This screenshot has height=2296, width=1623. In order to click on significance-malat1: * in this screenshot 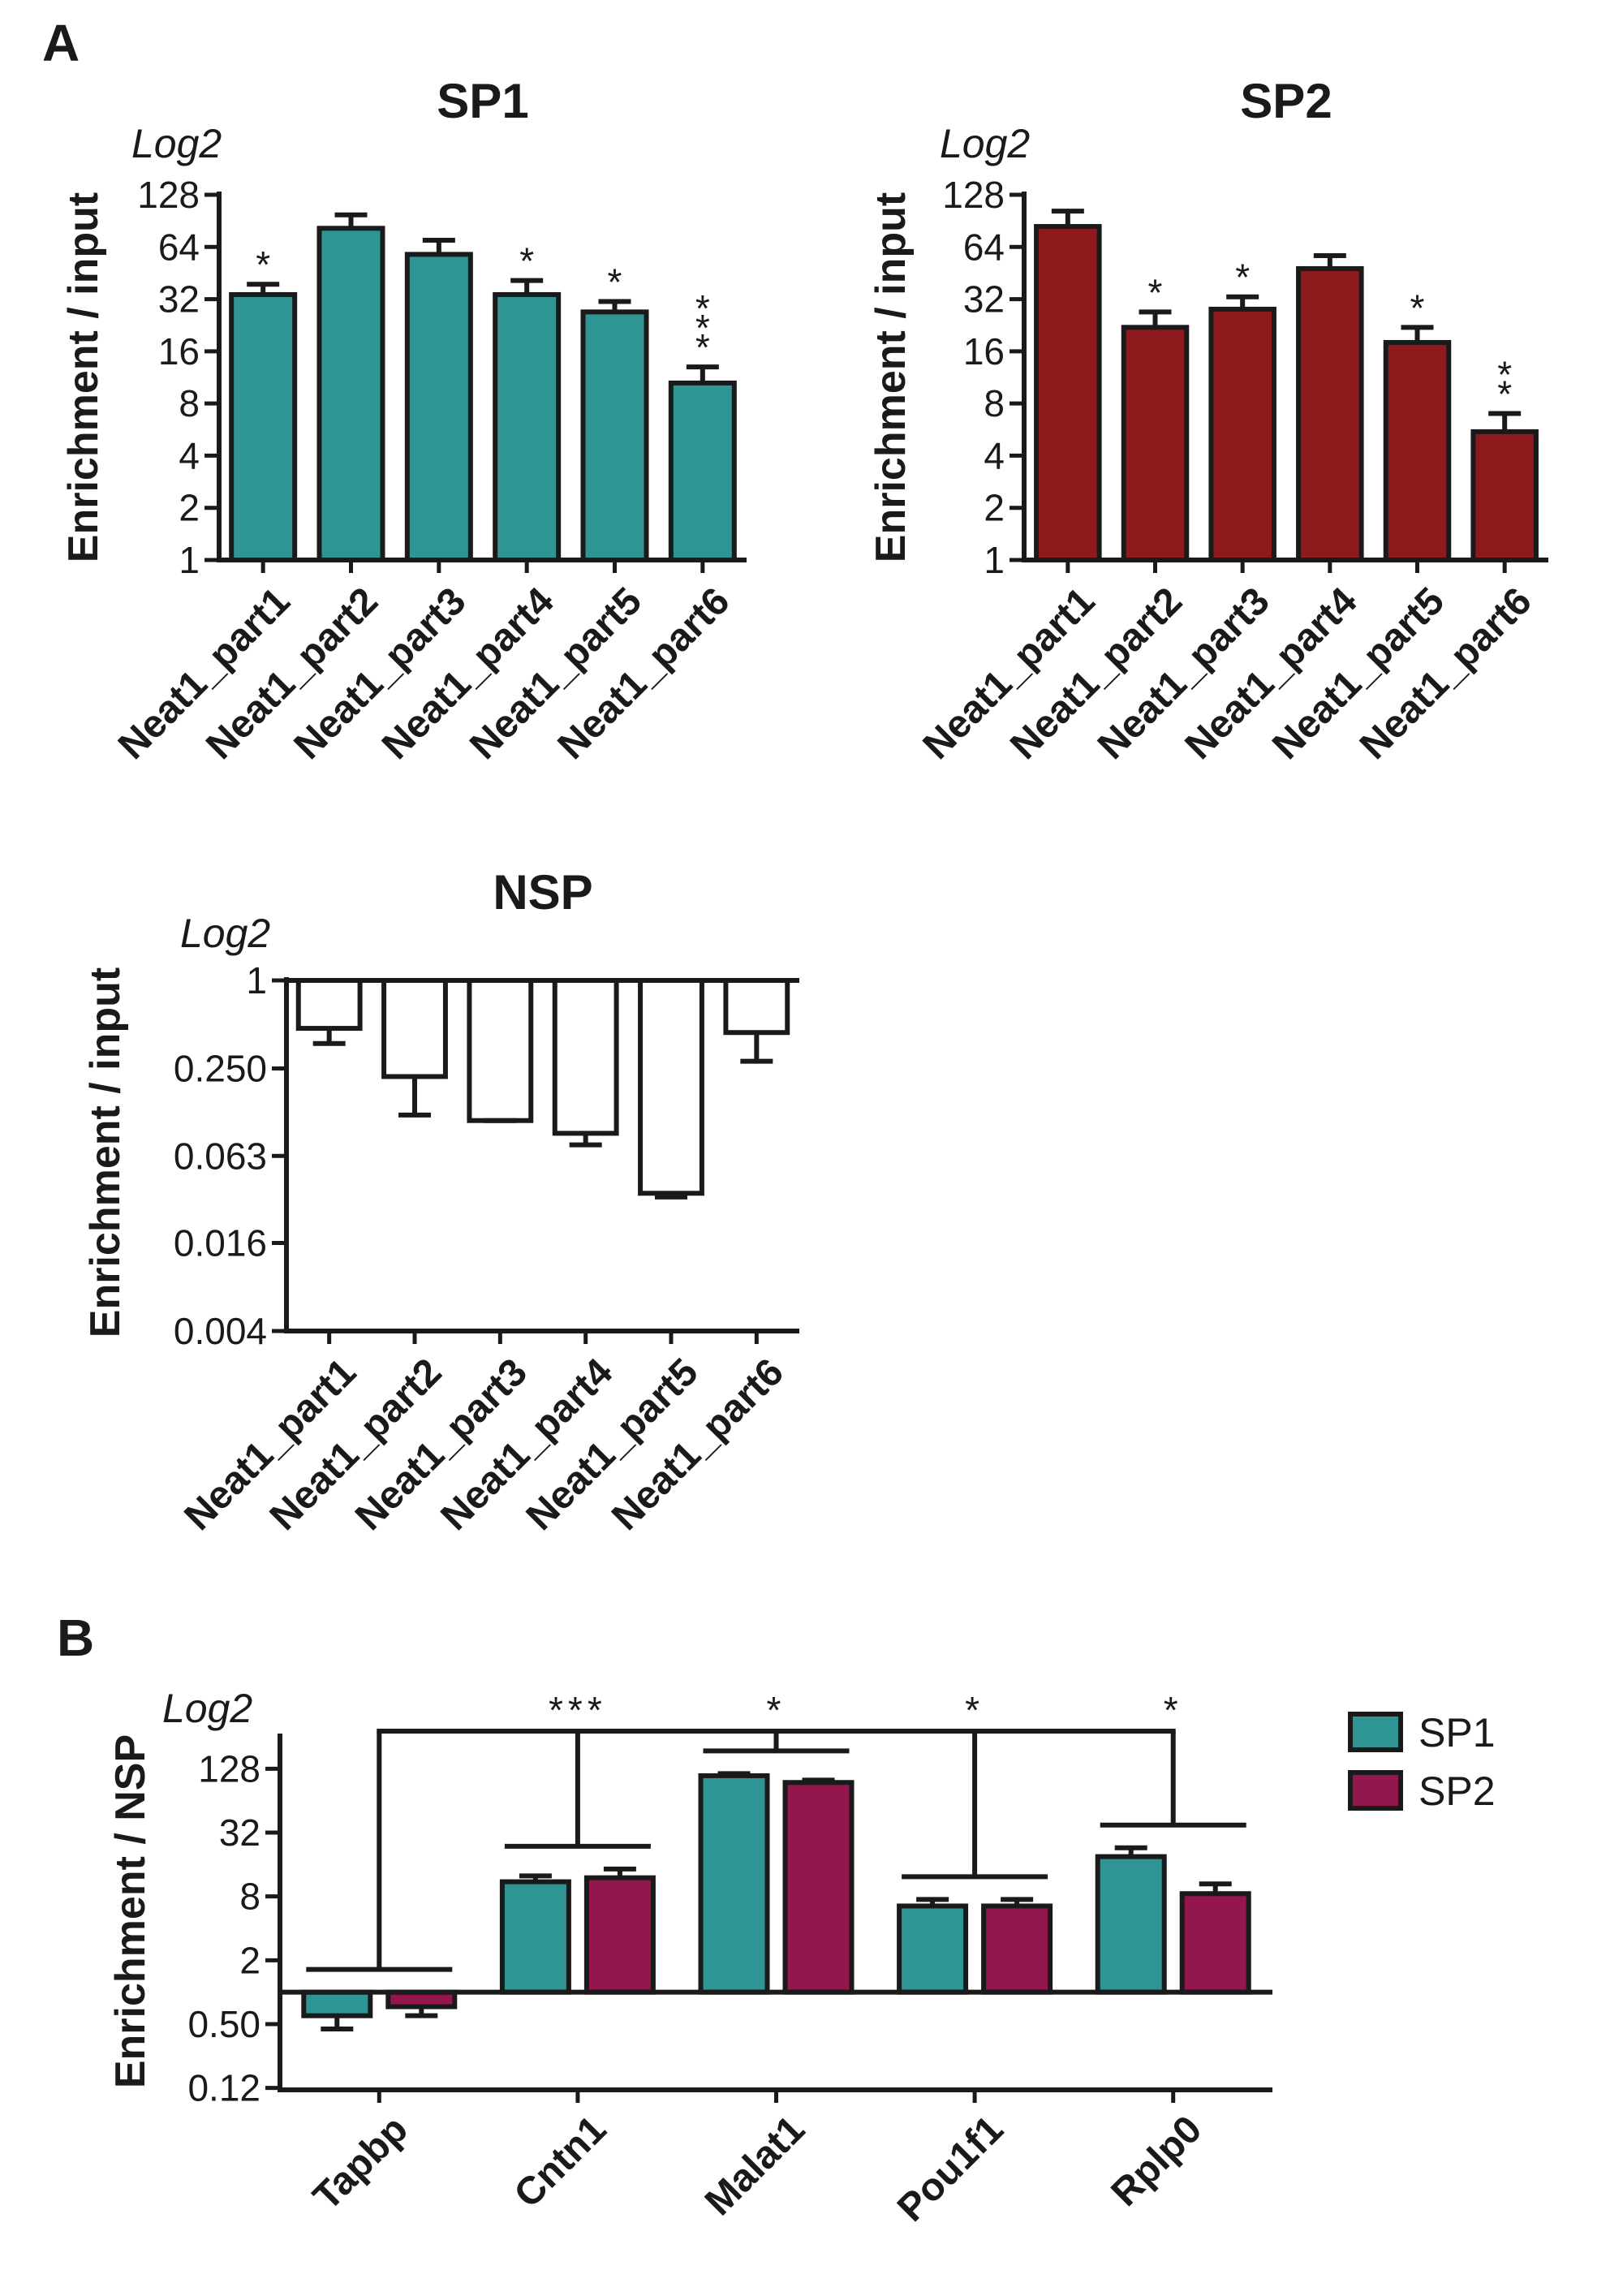, I will do `click(776, 1710)`.